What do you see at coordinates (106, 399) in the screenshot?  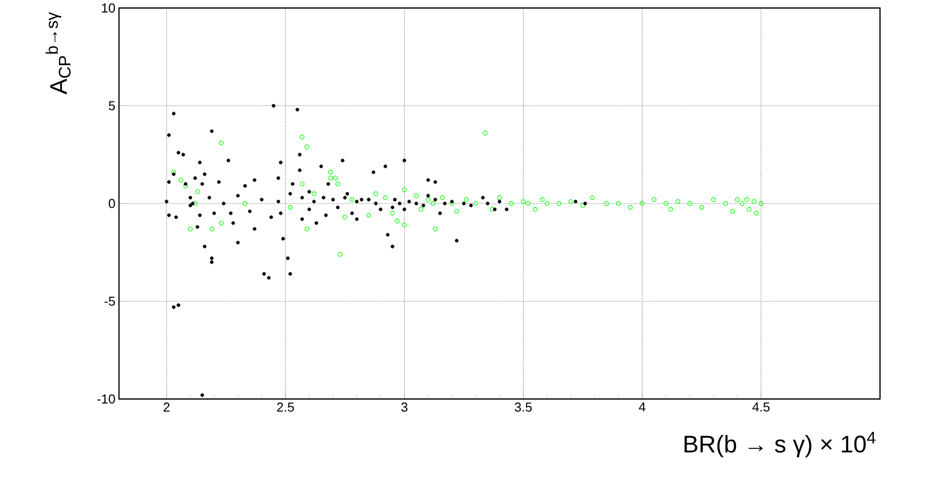 I see `y-tick-label: -10` at bounding box center [106, 399].